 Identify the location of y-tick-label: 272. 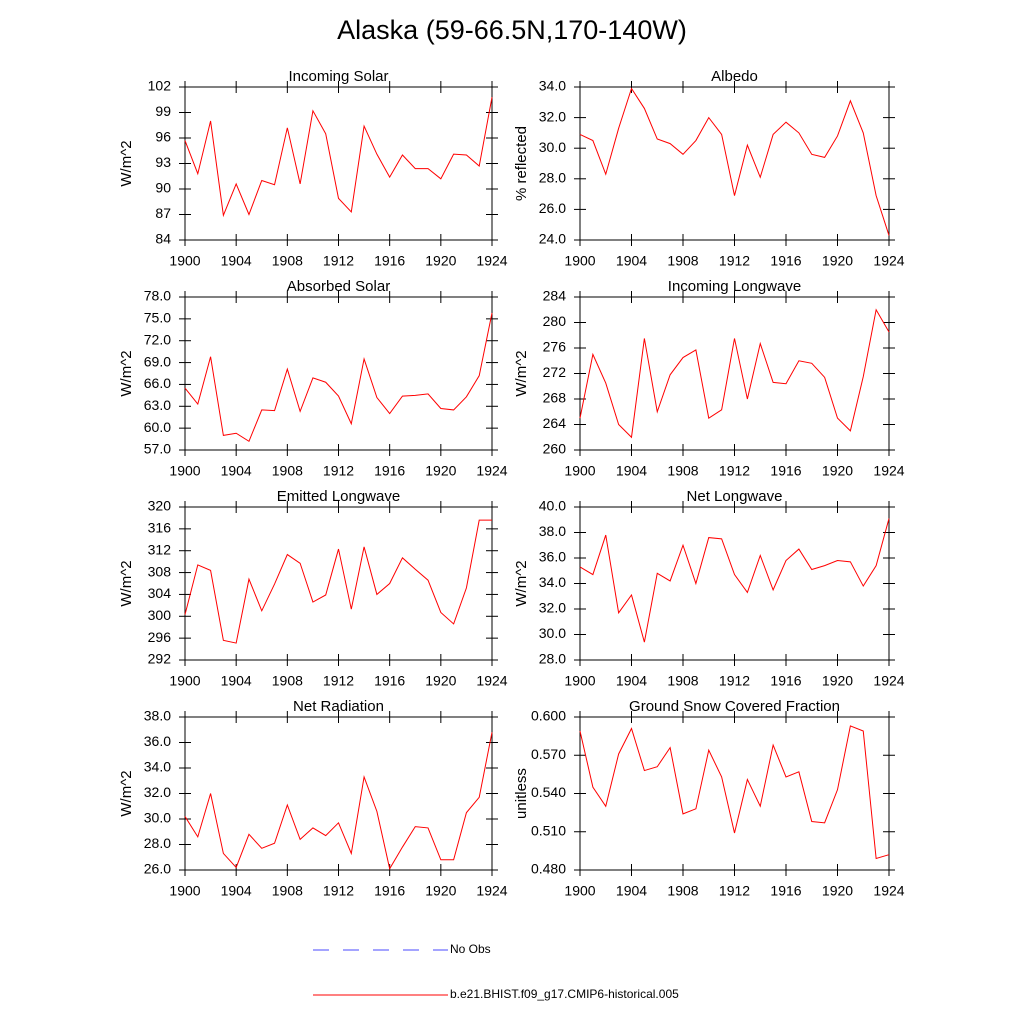
(555, 372).